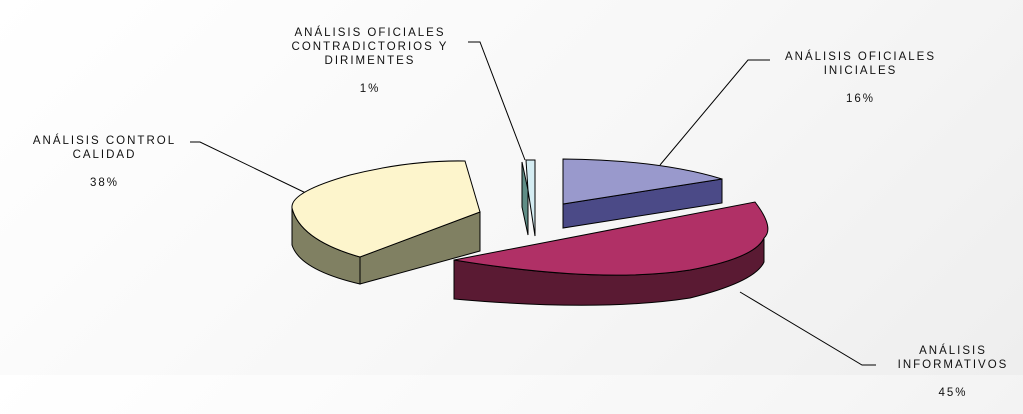 Image resolution: width=1023 pixels, height=414 pixels. I want to click on slice-informativos, so click(611, 253).